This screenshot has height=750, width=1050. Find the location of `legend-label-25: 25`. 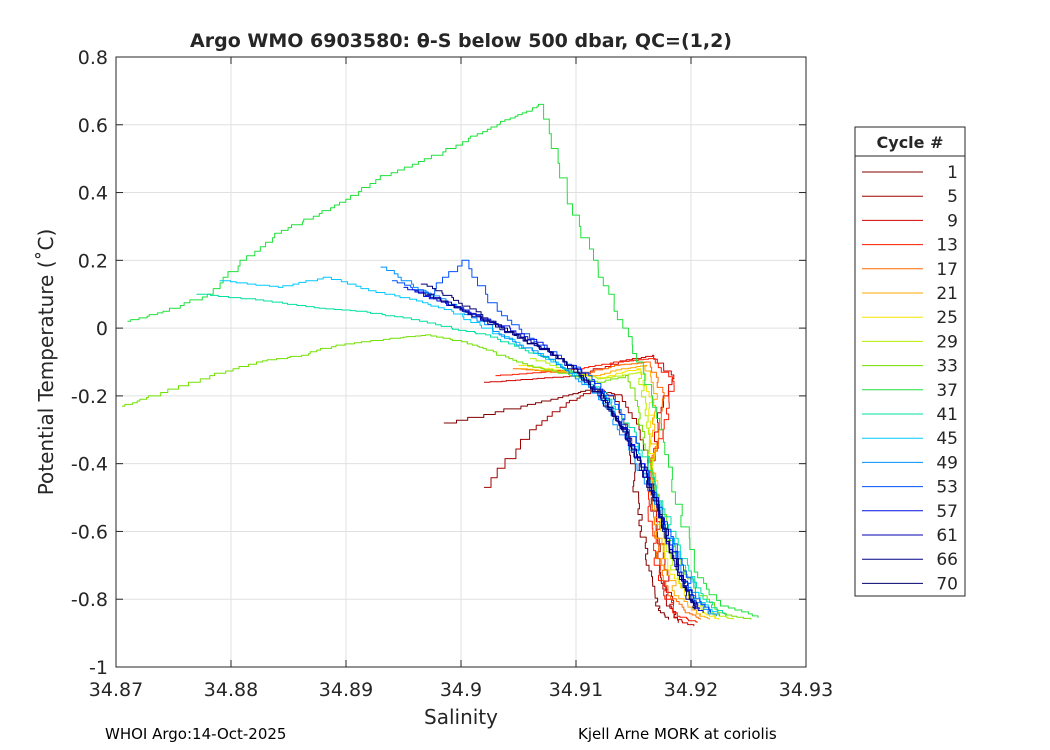

legend-label-25: 25 is located at coordinates (947, 318).